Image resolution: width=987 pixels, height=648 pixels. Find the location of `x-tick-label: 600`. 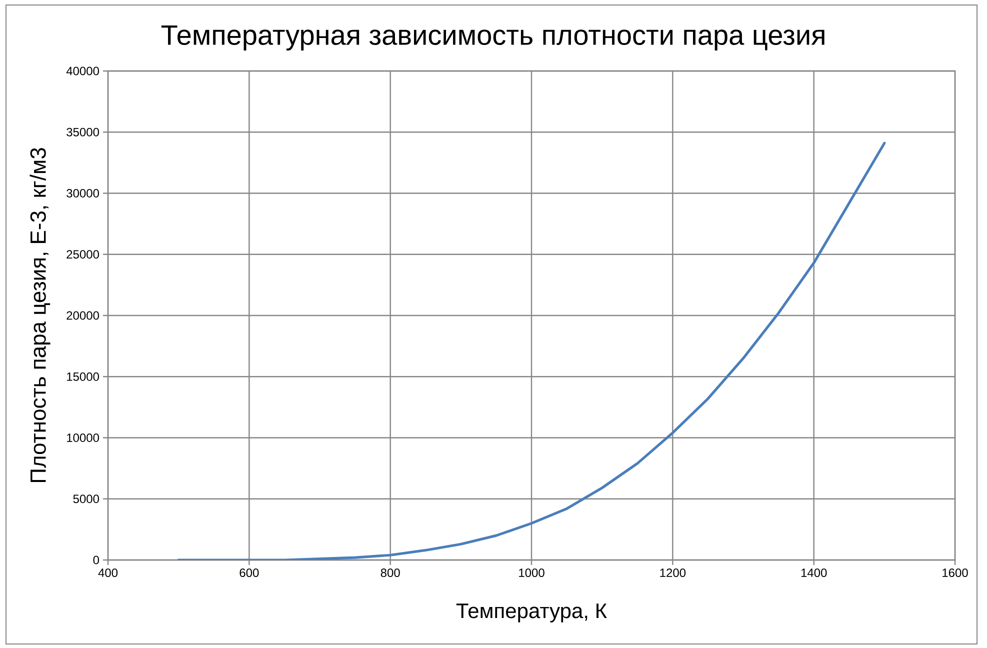

x-tick-label: 600 is located at coordinates (249, 573).